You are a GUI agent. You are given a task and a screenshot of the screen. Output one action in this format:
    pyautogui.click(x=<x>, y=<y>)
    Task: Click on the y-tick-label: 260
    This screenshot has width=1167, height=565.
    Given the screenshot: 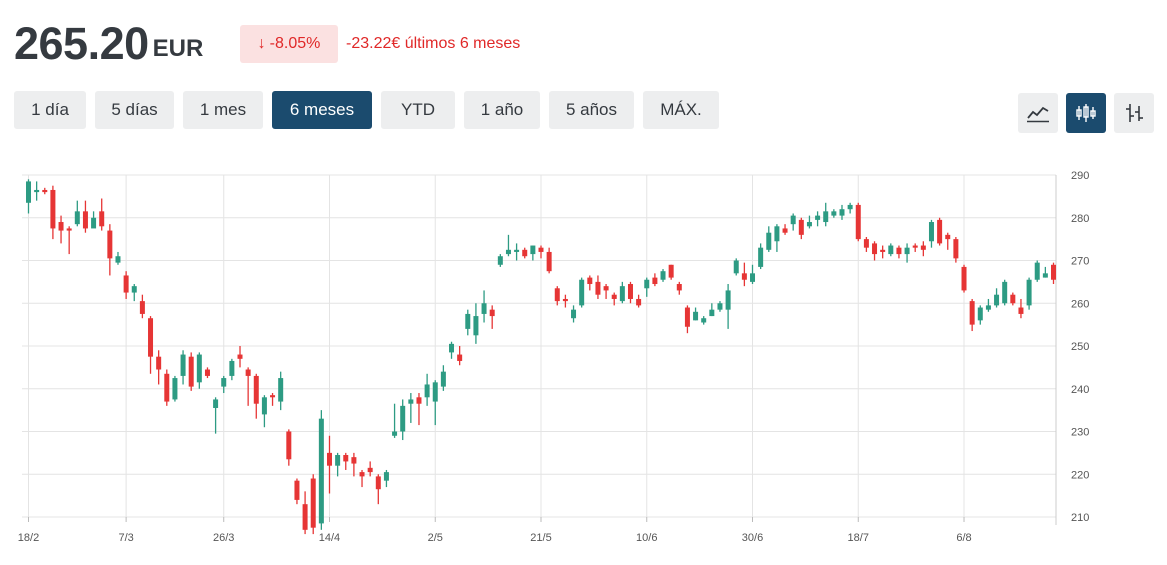 What is the action you would take?
    pyautogui.click(x=1080, y=304)
    